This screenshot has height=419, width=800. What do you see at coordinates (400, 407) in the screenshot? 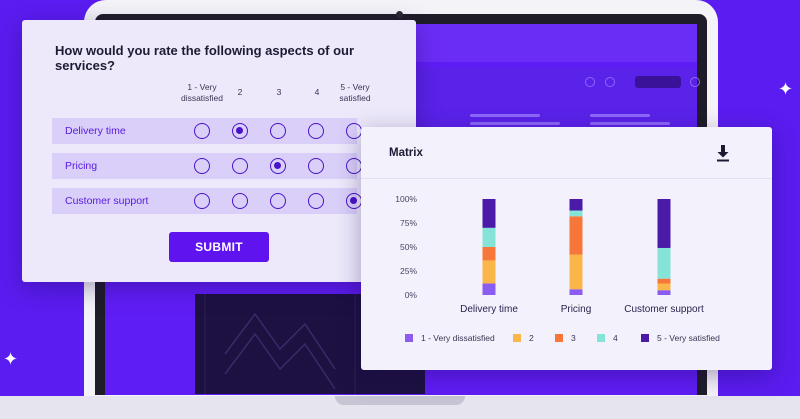
I see `laptop-base` at bounding box center [400, 407].